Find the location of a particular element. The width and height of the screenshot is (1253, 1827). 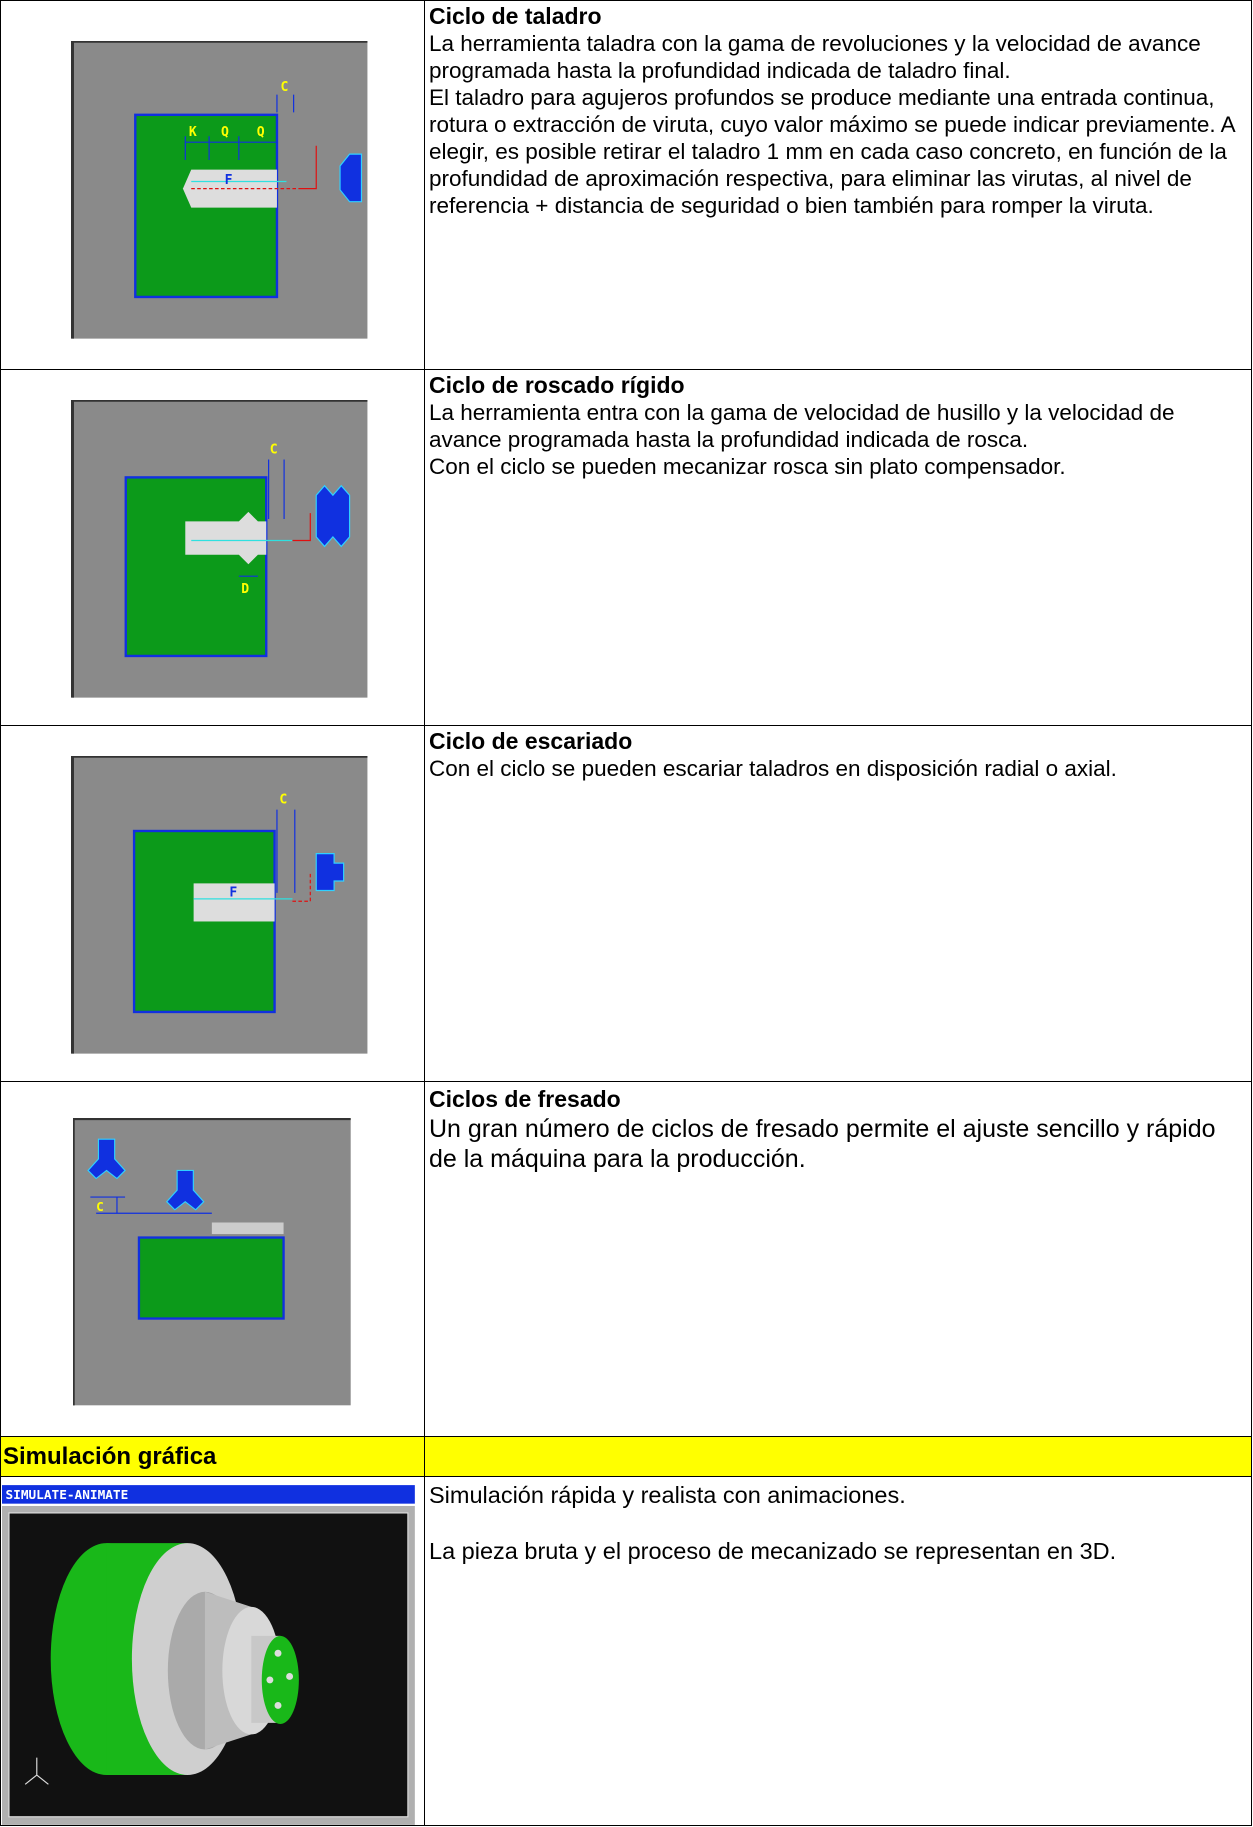

image-cell: C F is located at coordinates (212, 903).